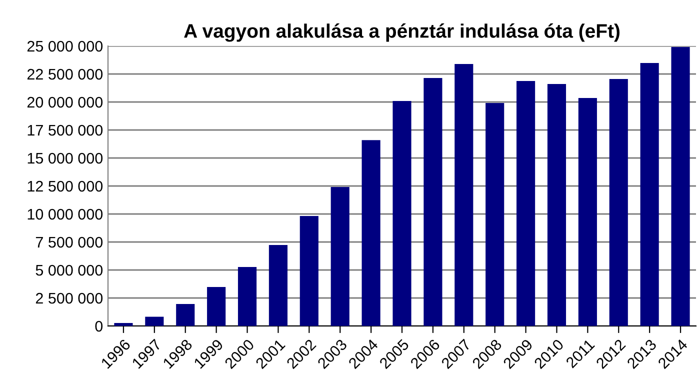  I want to click on y-tick-label: 5 000 000, so click(69, 270).